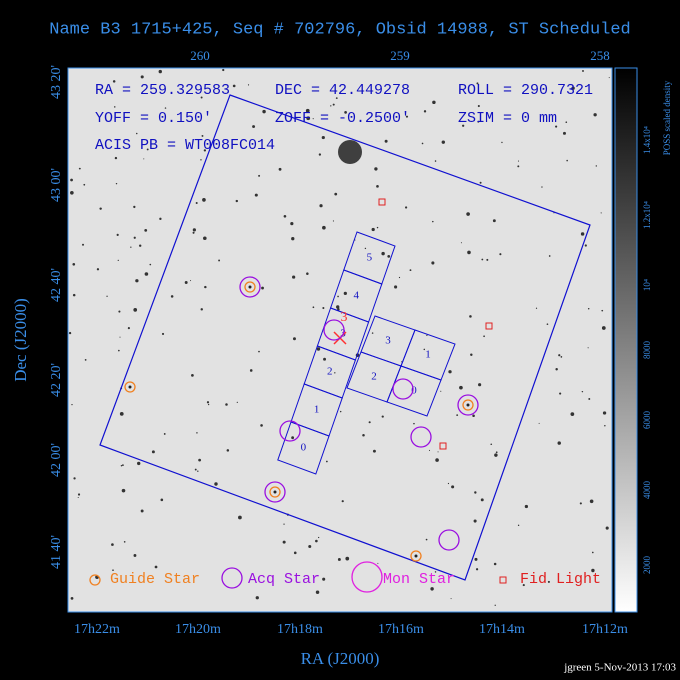 Image resolution: width=680 pixels, height=680 pixels. I want to click on bottom-tick-label: 17h18m, so click(300, 629).